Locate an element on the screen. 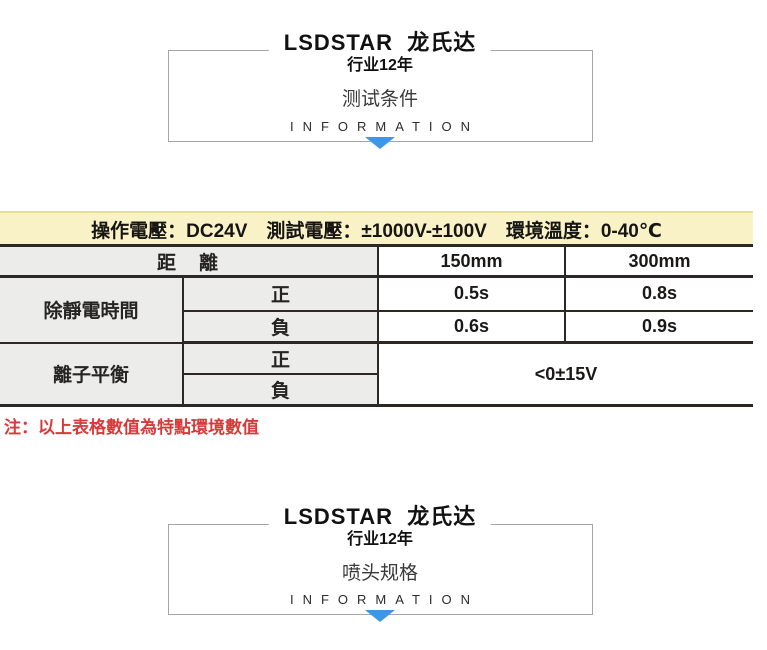 Image resolution: width=767 pixels, height=650 pixels. table-row-ion-negative: 負 is located at coordinates (376, 389).